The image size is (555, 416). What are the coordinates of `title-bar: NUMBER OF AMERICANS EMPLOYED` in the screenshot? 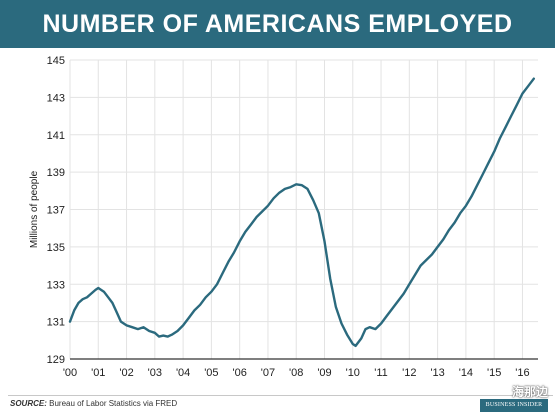 It's located at (277, 24).